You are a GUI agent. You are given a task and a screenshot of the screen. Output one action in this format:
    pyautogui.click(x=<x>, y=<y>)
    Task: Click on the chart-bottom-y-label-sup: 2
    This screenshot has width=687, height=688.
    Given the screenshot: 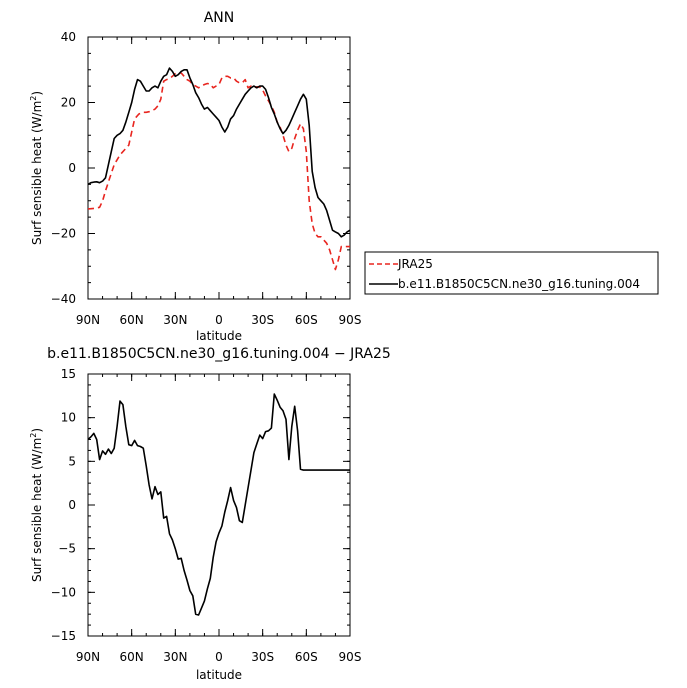 What is the action you would take?
    pyautogui.click(x=33, y=435)
    